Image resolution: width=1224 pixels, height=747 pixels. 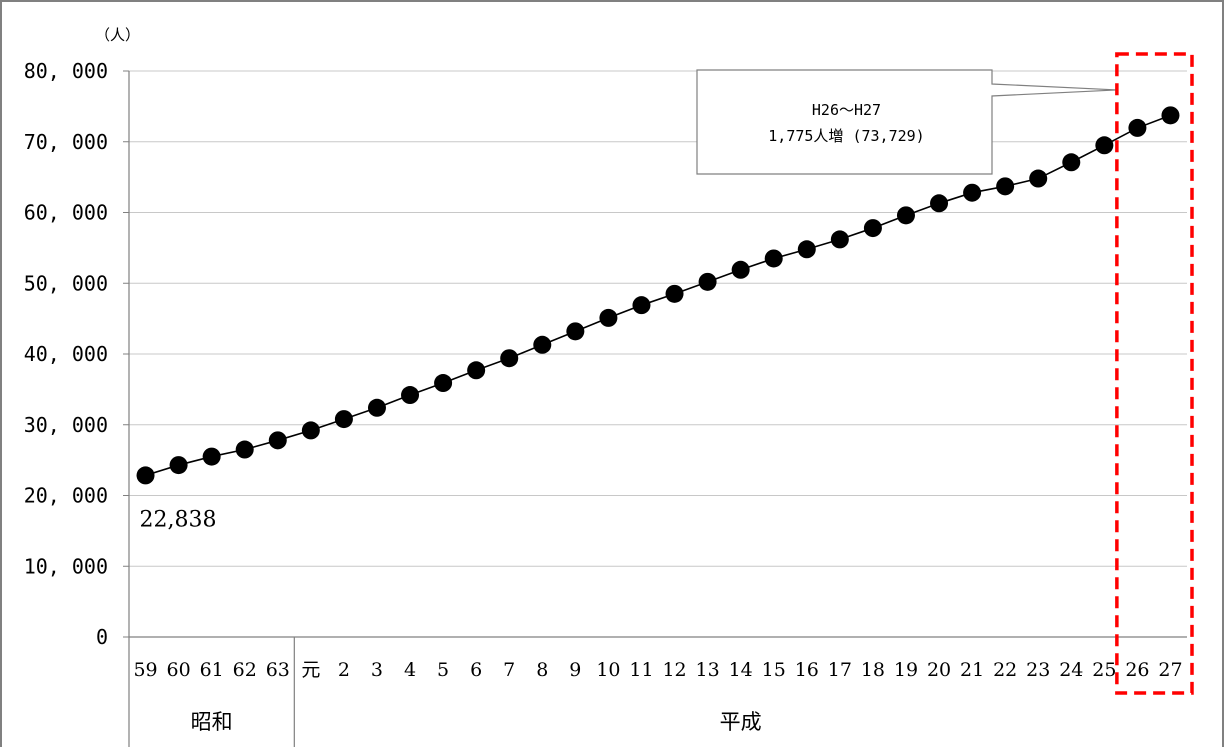 I want to click on era-label: 昭和, so click(x=212, y=722).